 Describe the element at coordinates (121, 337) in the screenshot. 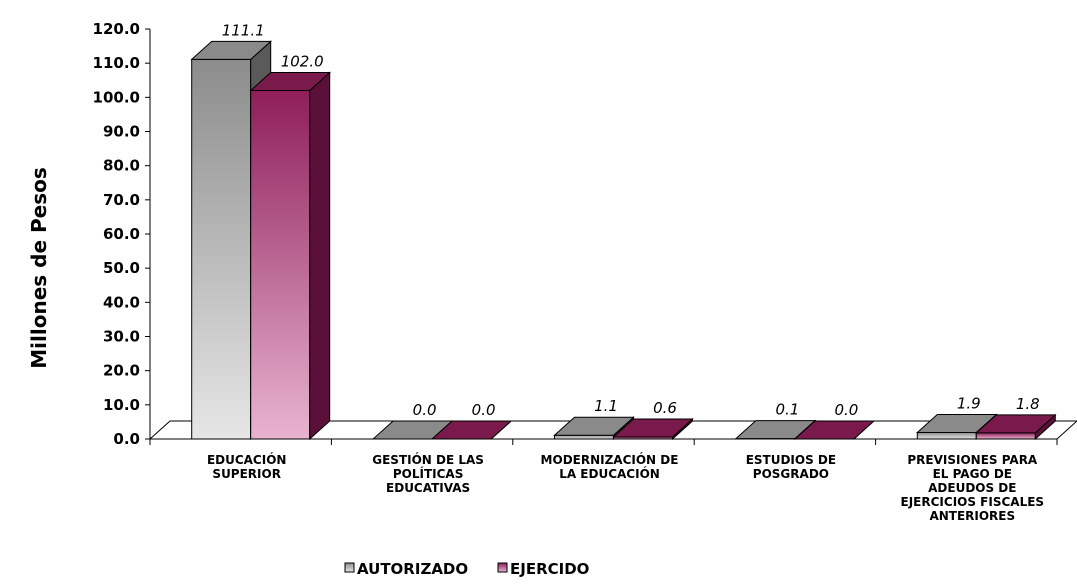

I see `y-tick-label: 30.0` at that location.